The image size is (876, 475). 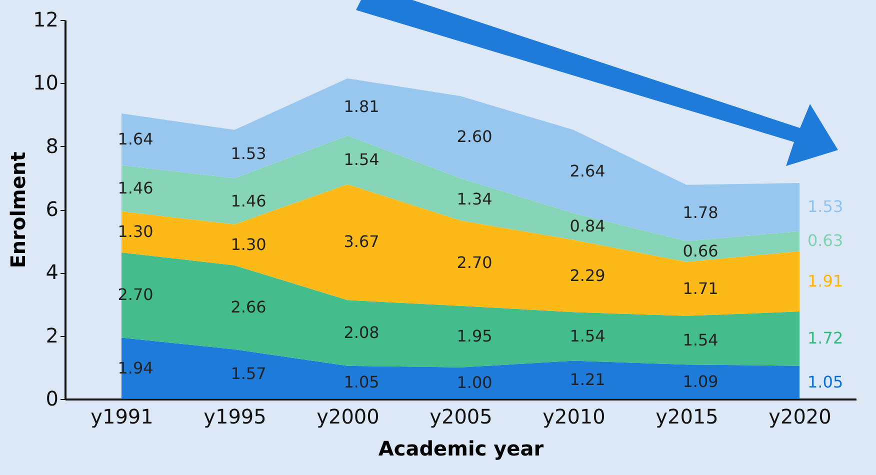 I want to click on y-tick-label: 2, so click(x=52, y=335).